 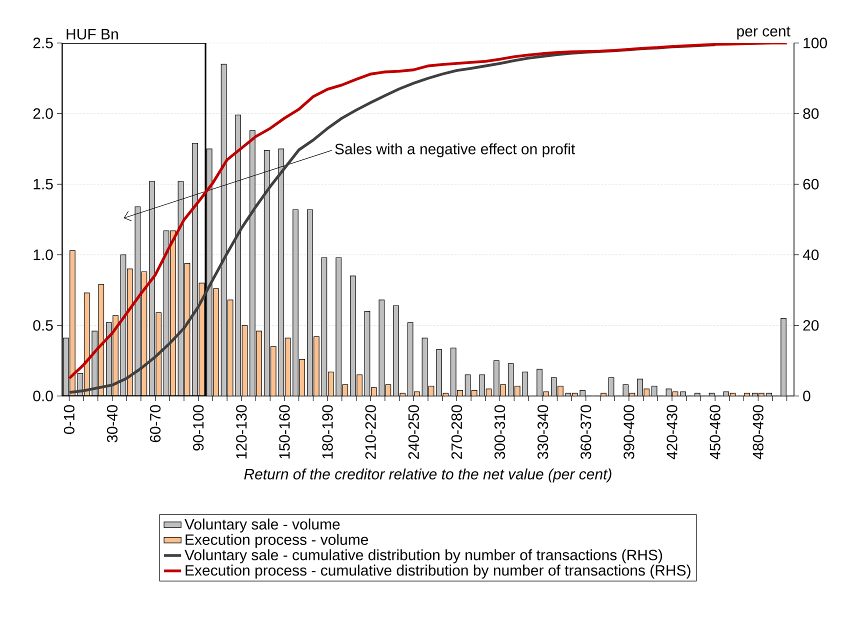 What do you see at coordinates (715, 432) in the screenshot?
I see `x-tick-label: 450-460` at bounding box center [715, 432].